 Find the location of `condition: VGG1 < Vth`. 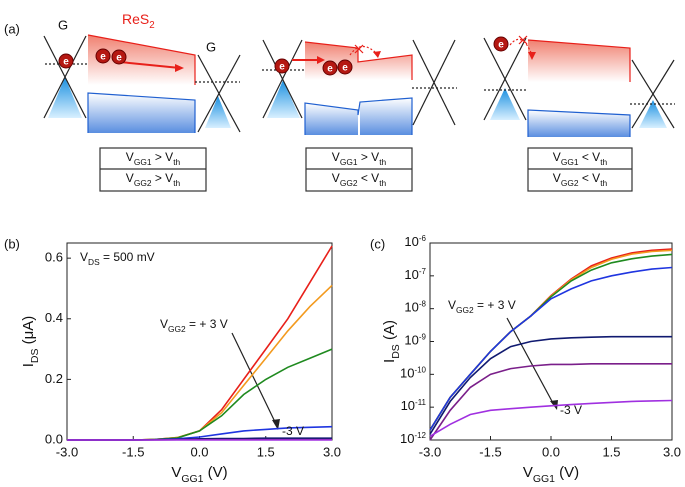

condition: VGG1 < Vth is located at coordinates (580, 158).